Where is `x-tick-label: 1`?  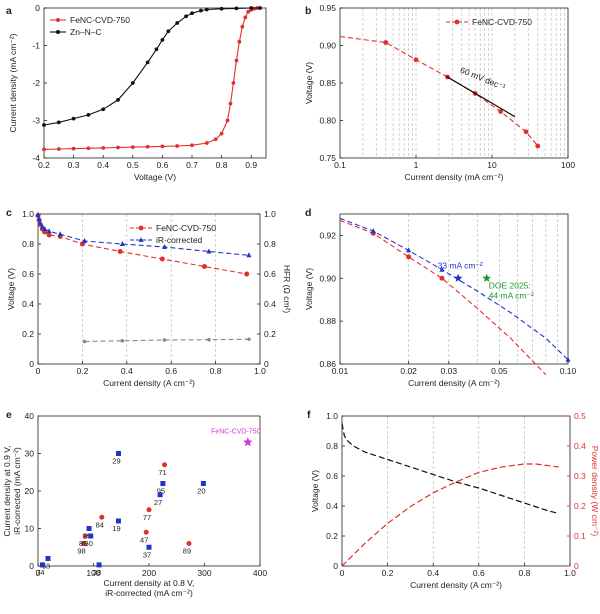
x-tick-label: 1 is located at coordinates (416, 165).